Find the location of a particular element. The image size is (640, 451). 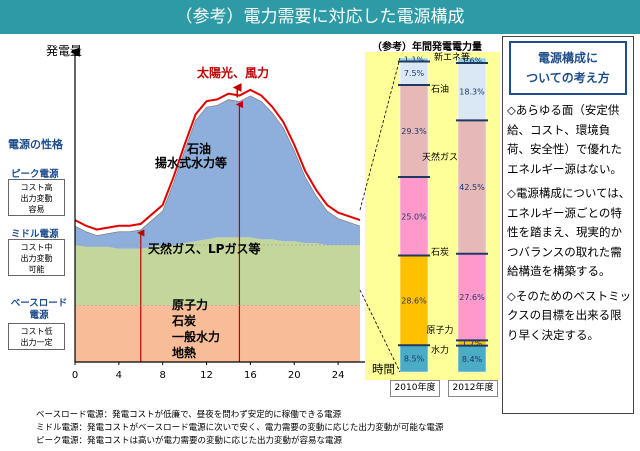

side-panel-heading: 電源構成に ついての考え方 is located at coordinates (568, 68).